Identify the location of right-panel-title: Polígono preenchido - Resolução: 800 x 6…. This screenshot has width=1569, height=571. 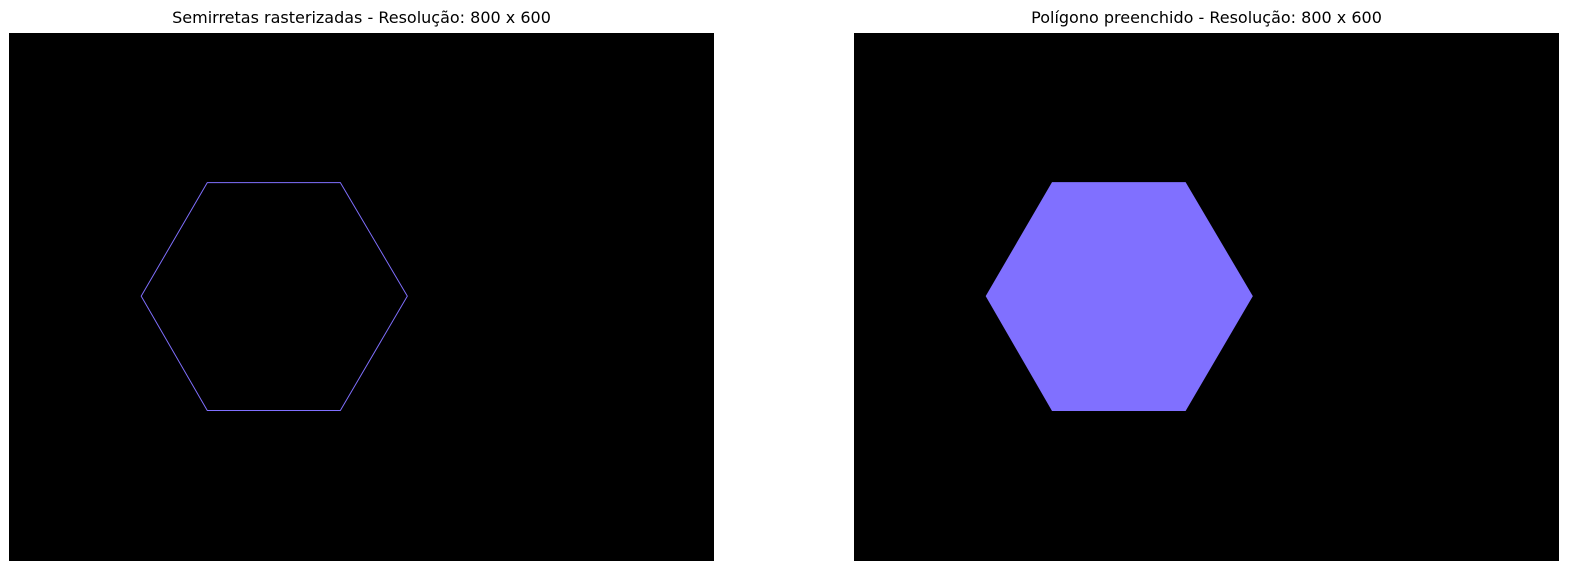
(1206, 17).